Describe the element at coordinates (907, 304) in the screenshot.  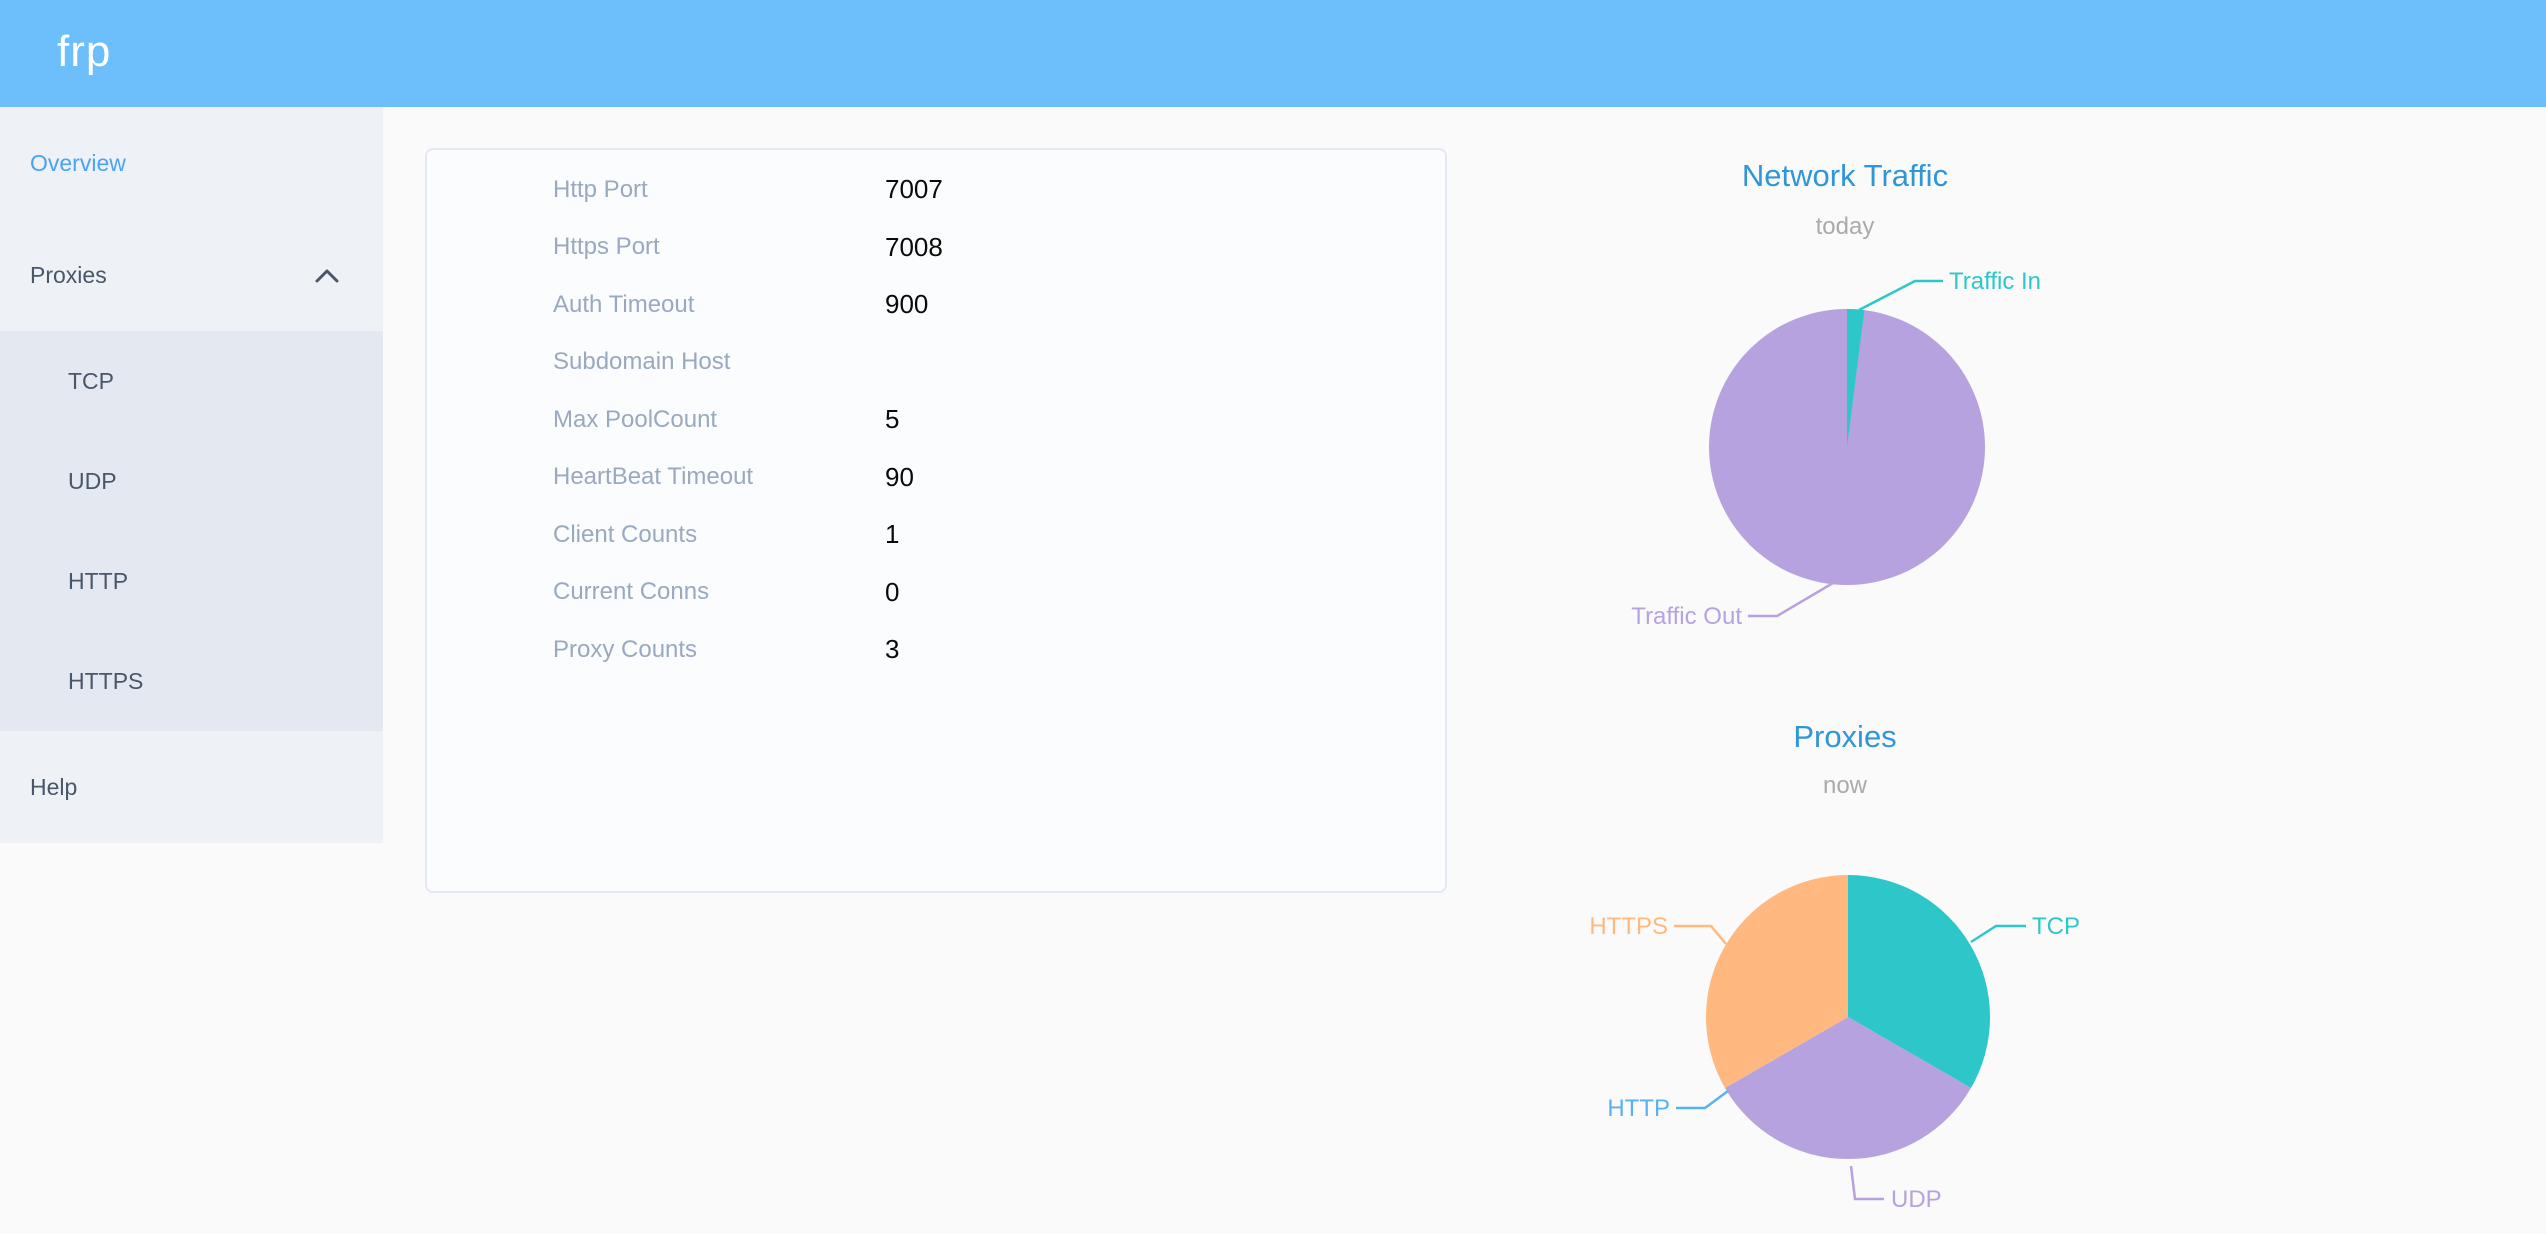
I see `config-value: 900` at that location.